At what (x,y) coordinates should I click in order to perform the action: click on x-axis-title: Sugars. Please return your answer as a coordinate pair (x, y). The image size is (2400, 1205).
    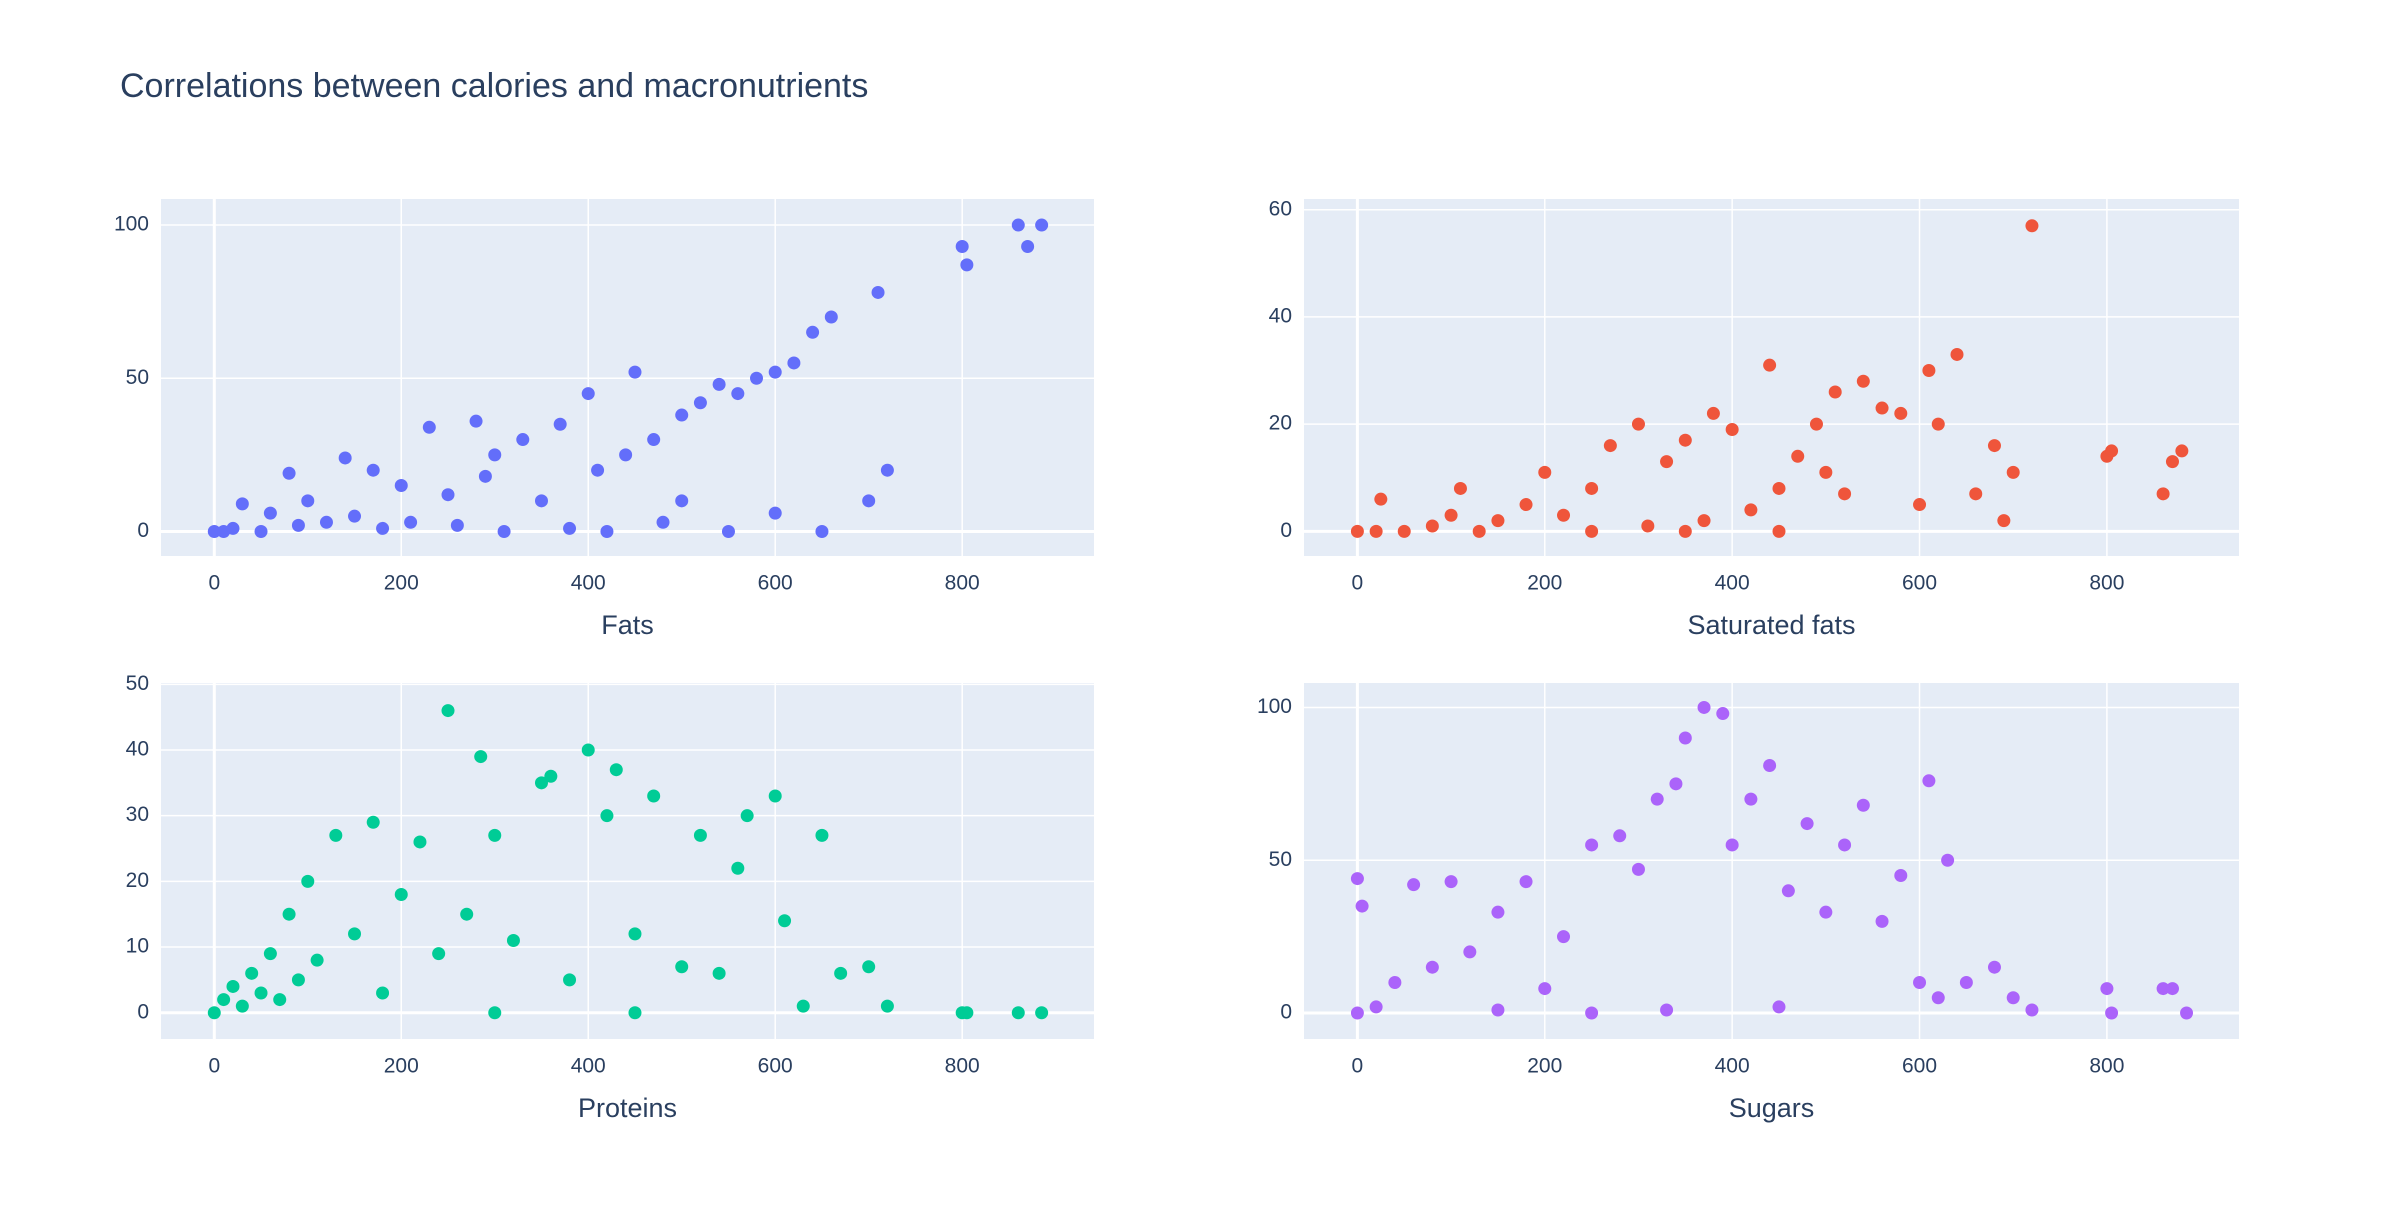
    Looking at the image, I should click on (1772, 1108).